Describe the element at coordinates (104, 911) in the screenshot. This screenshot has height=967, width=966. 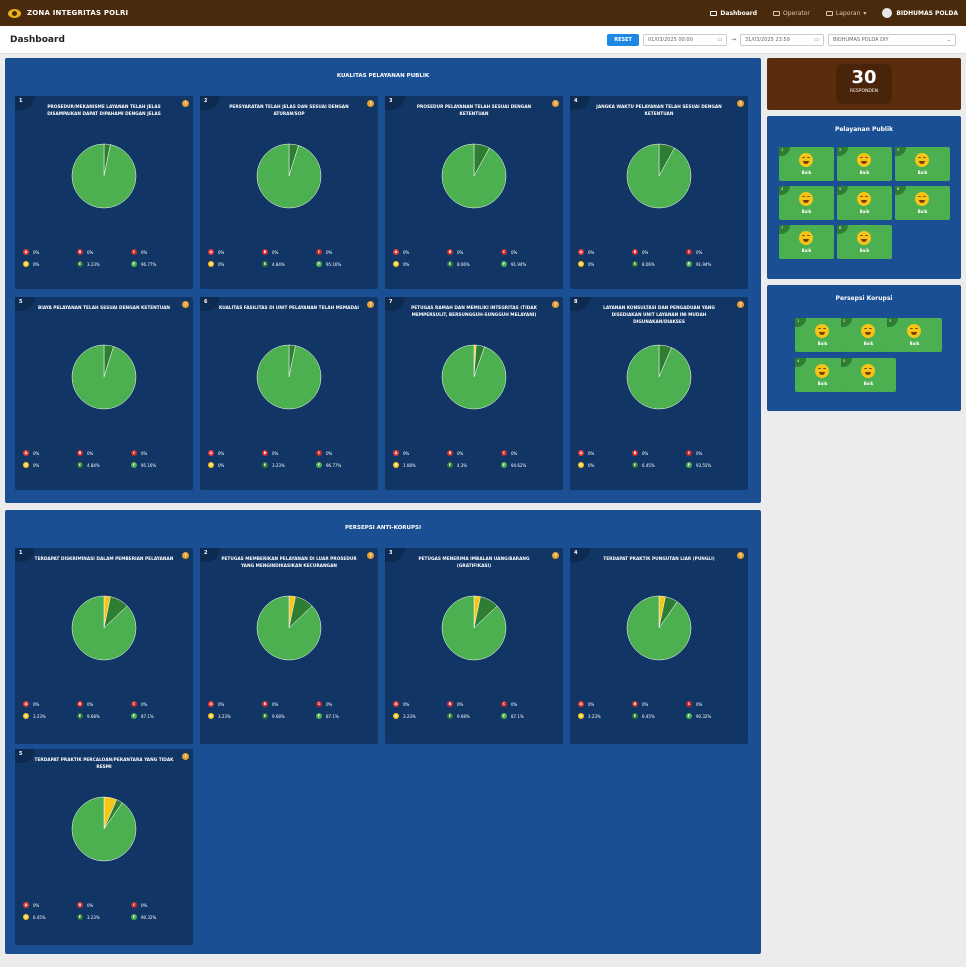
I see `chart-legend: A 0% B 0% C 0% D 6.45% E 3.23% F 90.32%` at that location.